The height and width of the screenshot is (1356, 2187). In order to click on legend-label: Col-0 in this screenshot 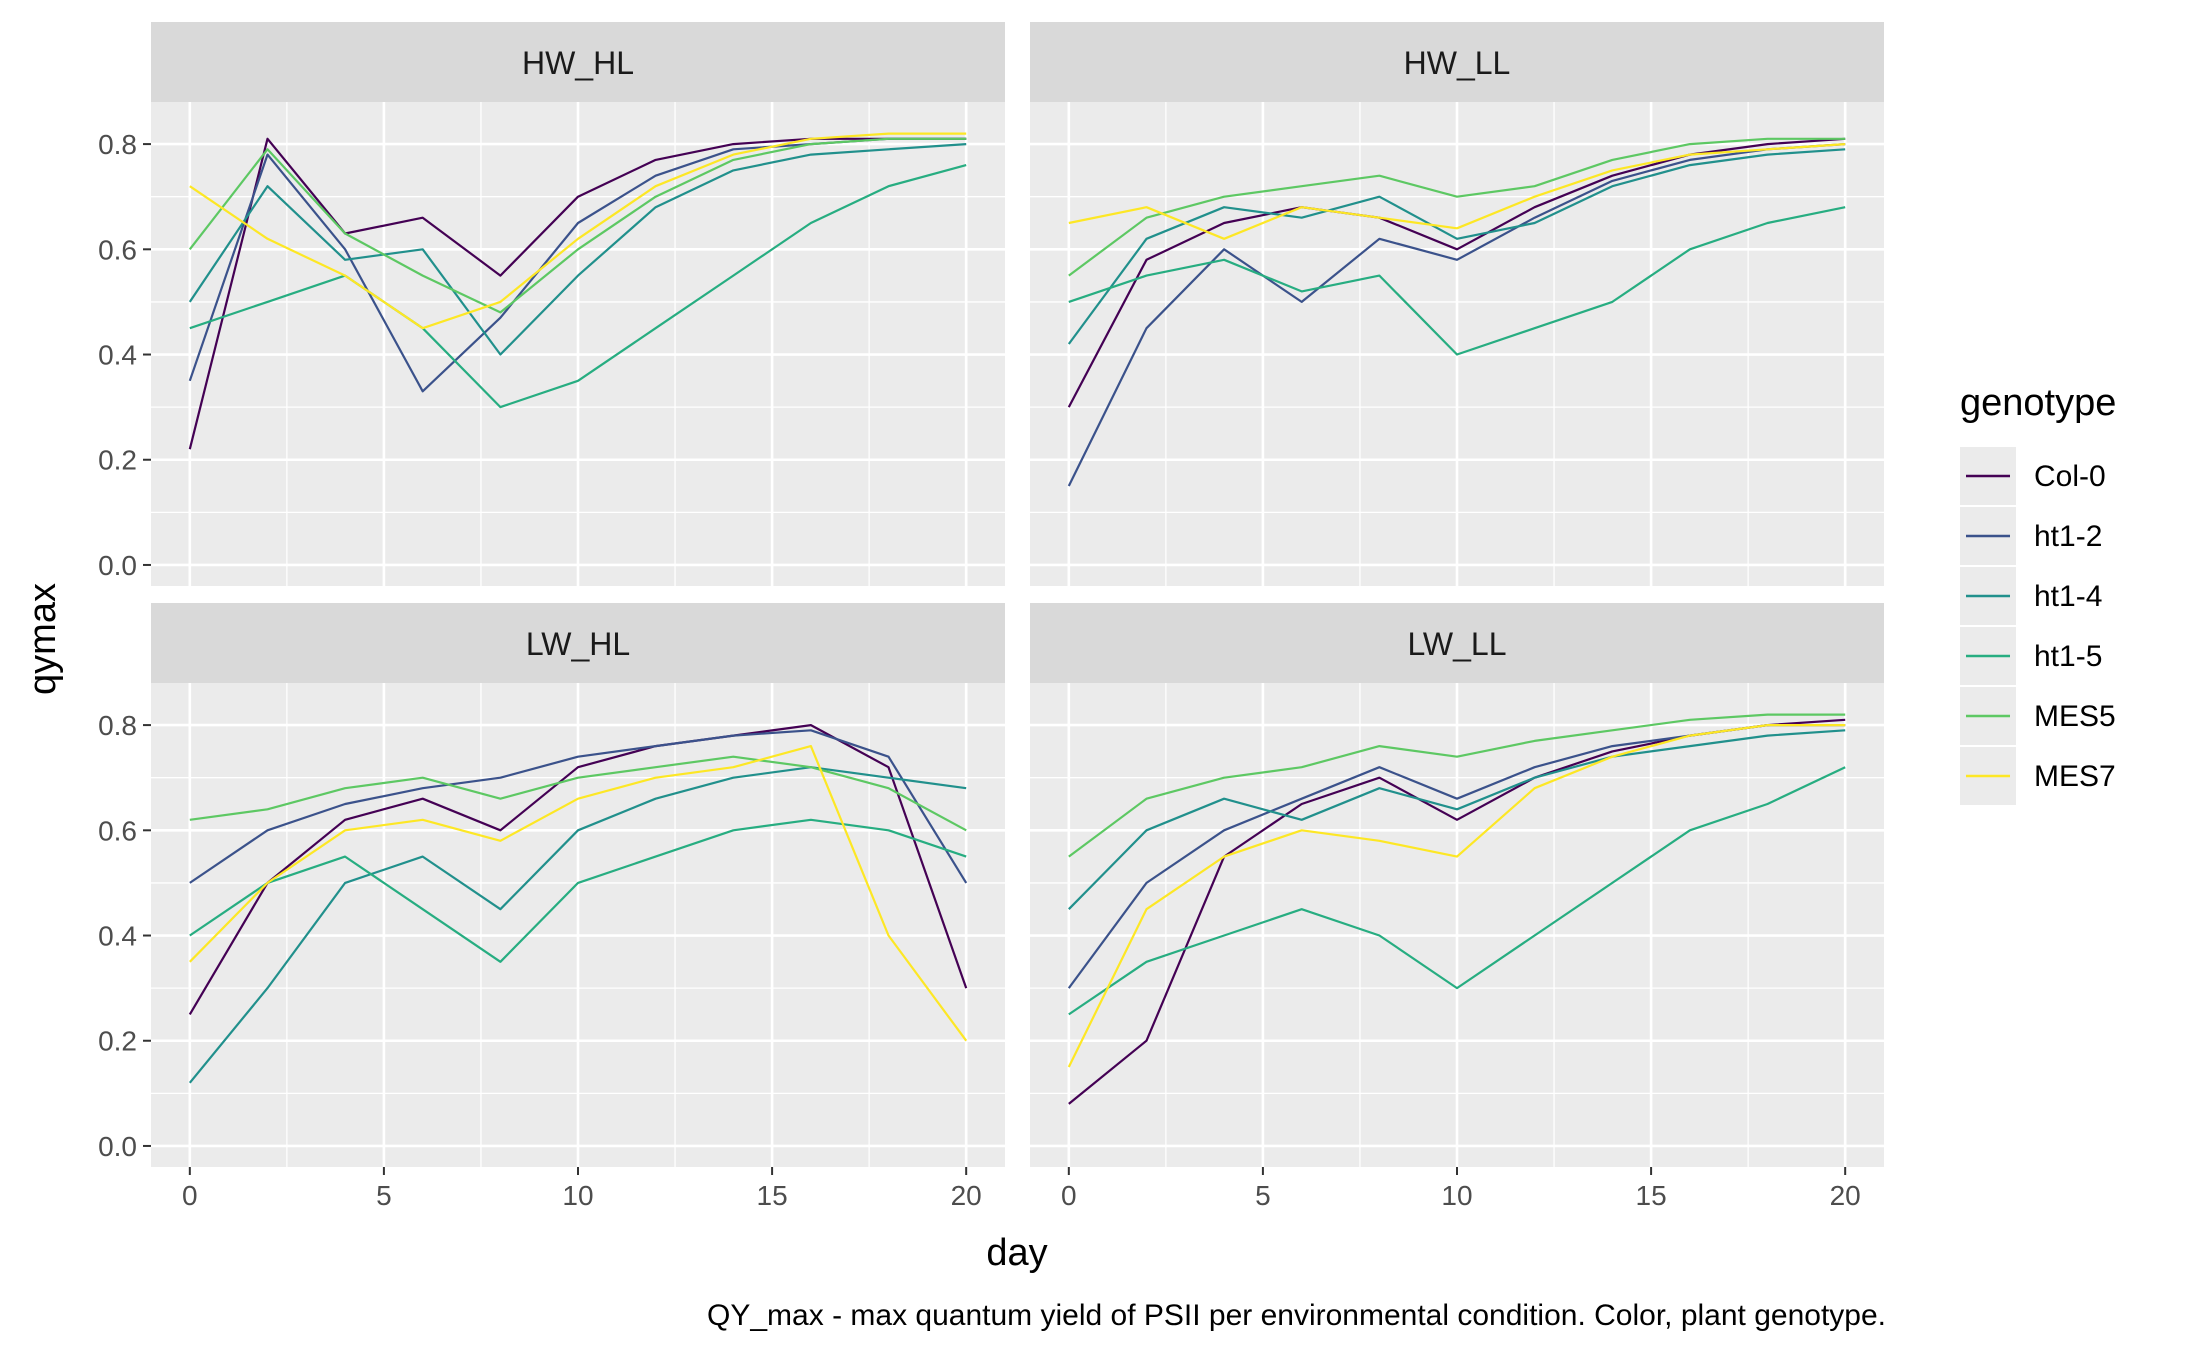, I will do `click(2070, 476)`.